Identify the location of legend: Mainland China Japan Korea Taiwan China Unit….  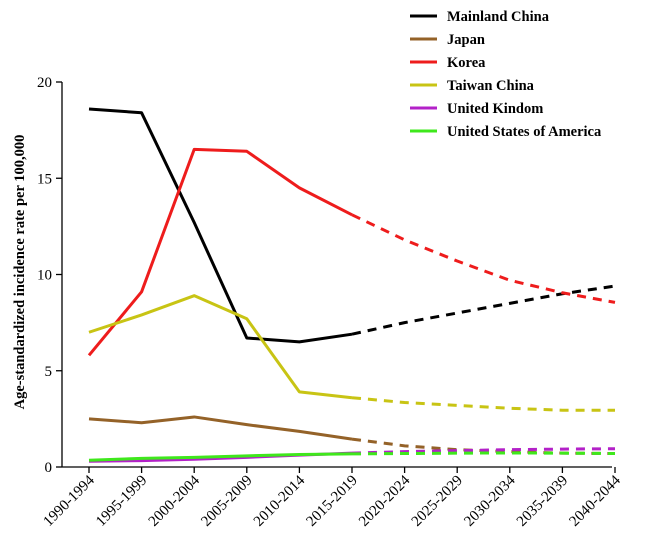
(506, 74).